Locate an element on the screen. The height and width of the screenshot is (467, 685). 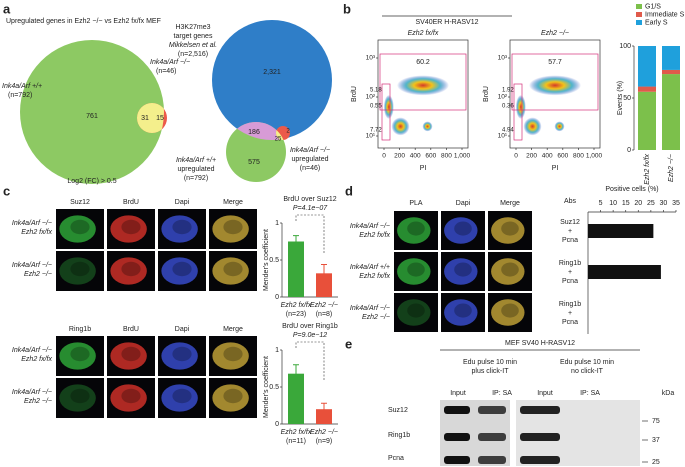
venn-count: 2,321 is located at coordinates (272, 72).